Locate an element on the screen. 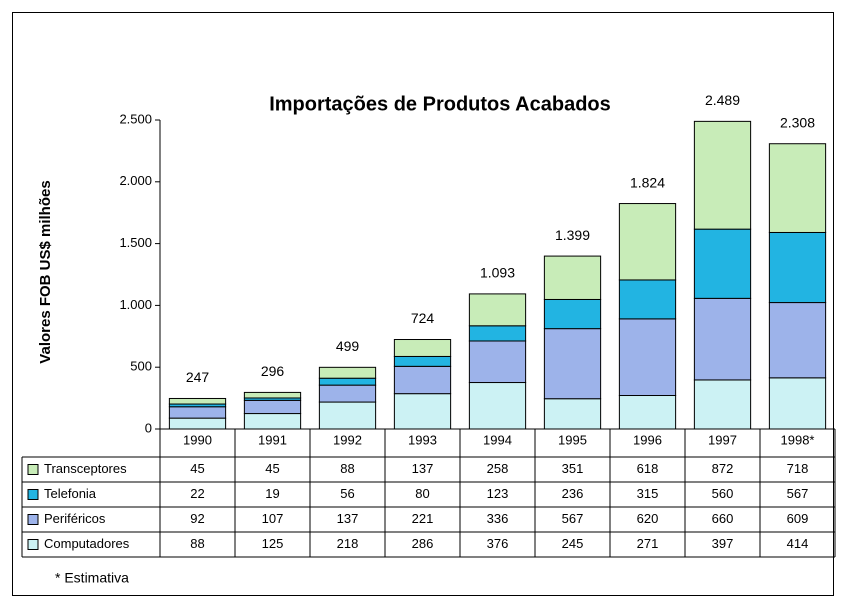  y-tick-label: 1.500 is located at coordinates (135, 242).